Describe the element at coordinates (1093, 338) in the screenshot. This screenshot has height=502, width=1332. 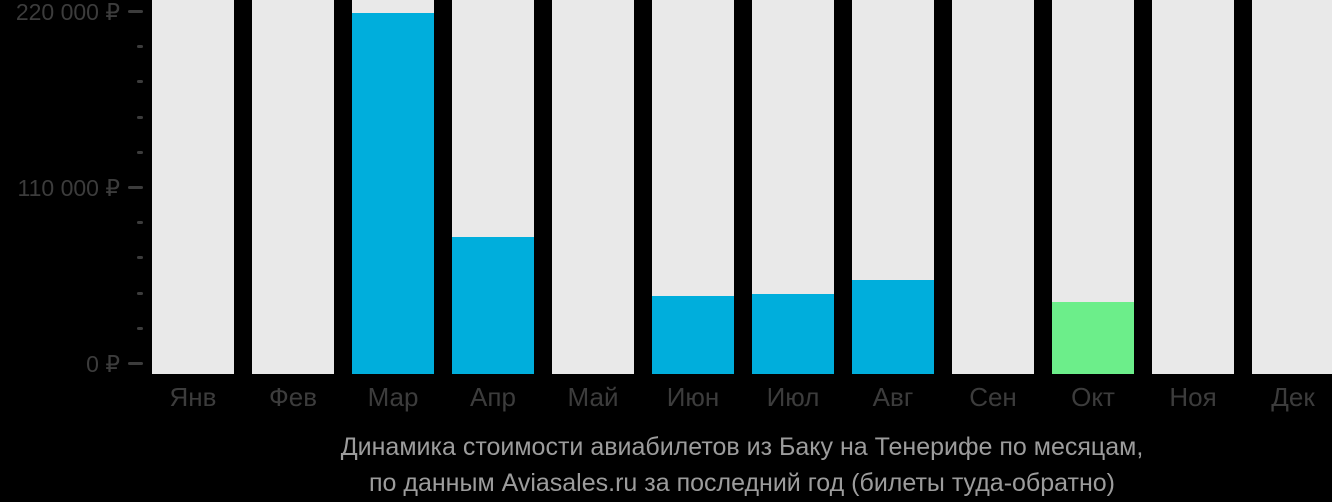
I see `bar-Окт` at that location.